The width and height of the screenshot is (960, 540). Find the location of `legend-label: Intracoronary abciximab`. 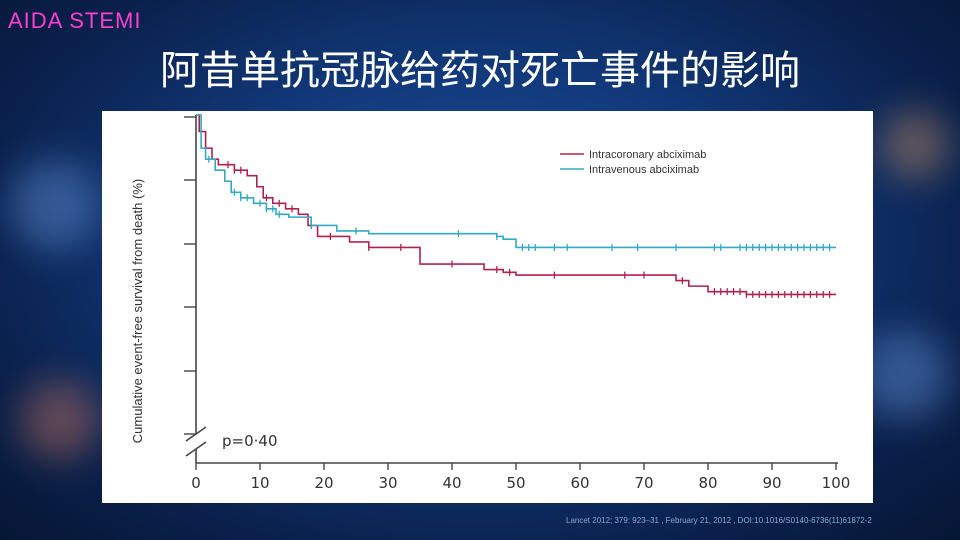

legend-label: Intracoronary abciximab is located at coordinates (647, 155).